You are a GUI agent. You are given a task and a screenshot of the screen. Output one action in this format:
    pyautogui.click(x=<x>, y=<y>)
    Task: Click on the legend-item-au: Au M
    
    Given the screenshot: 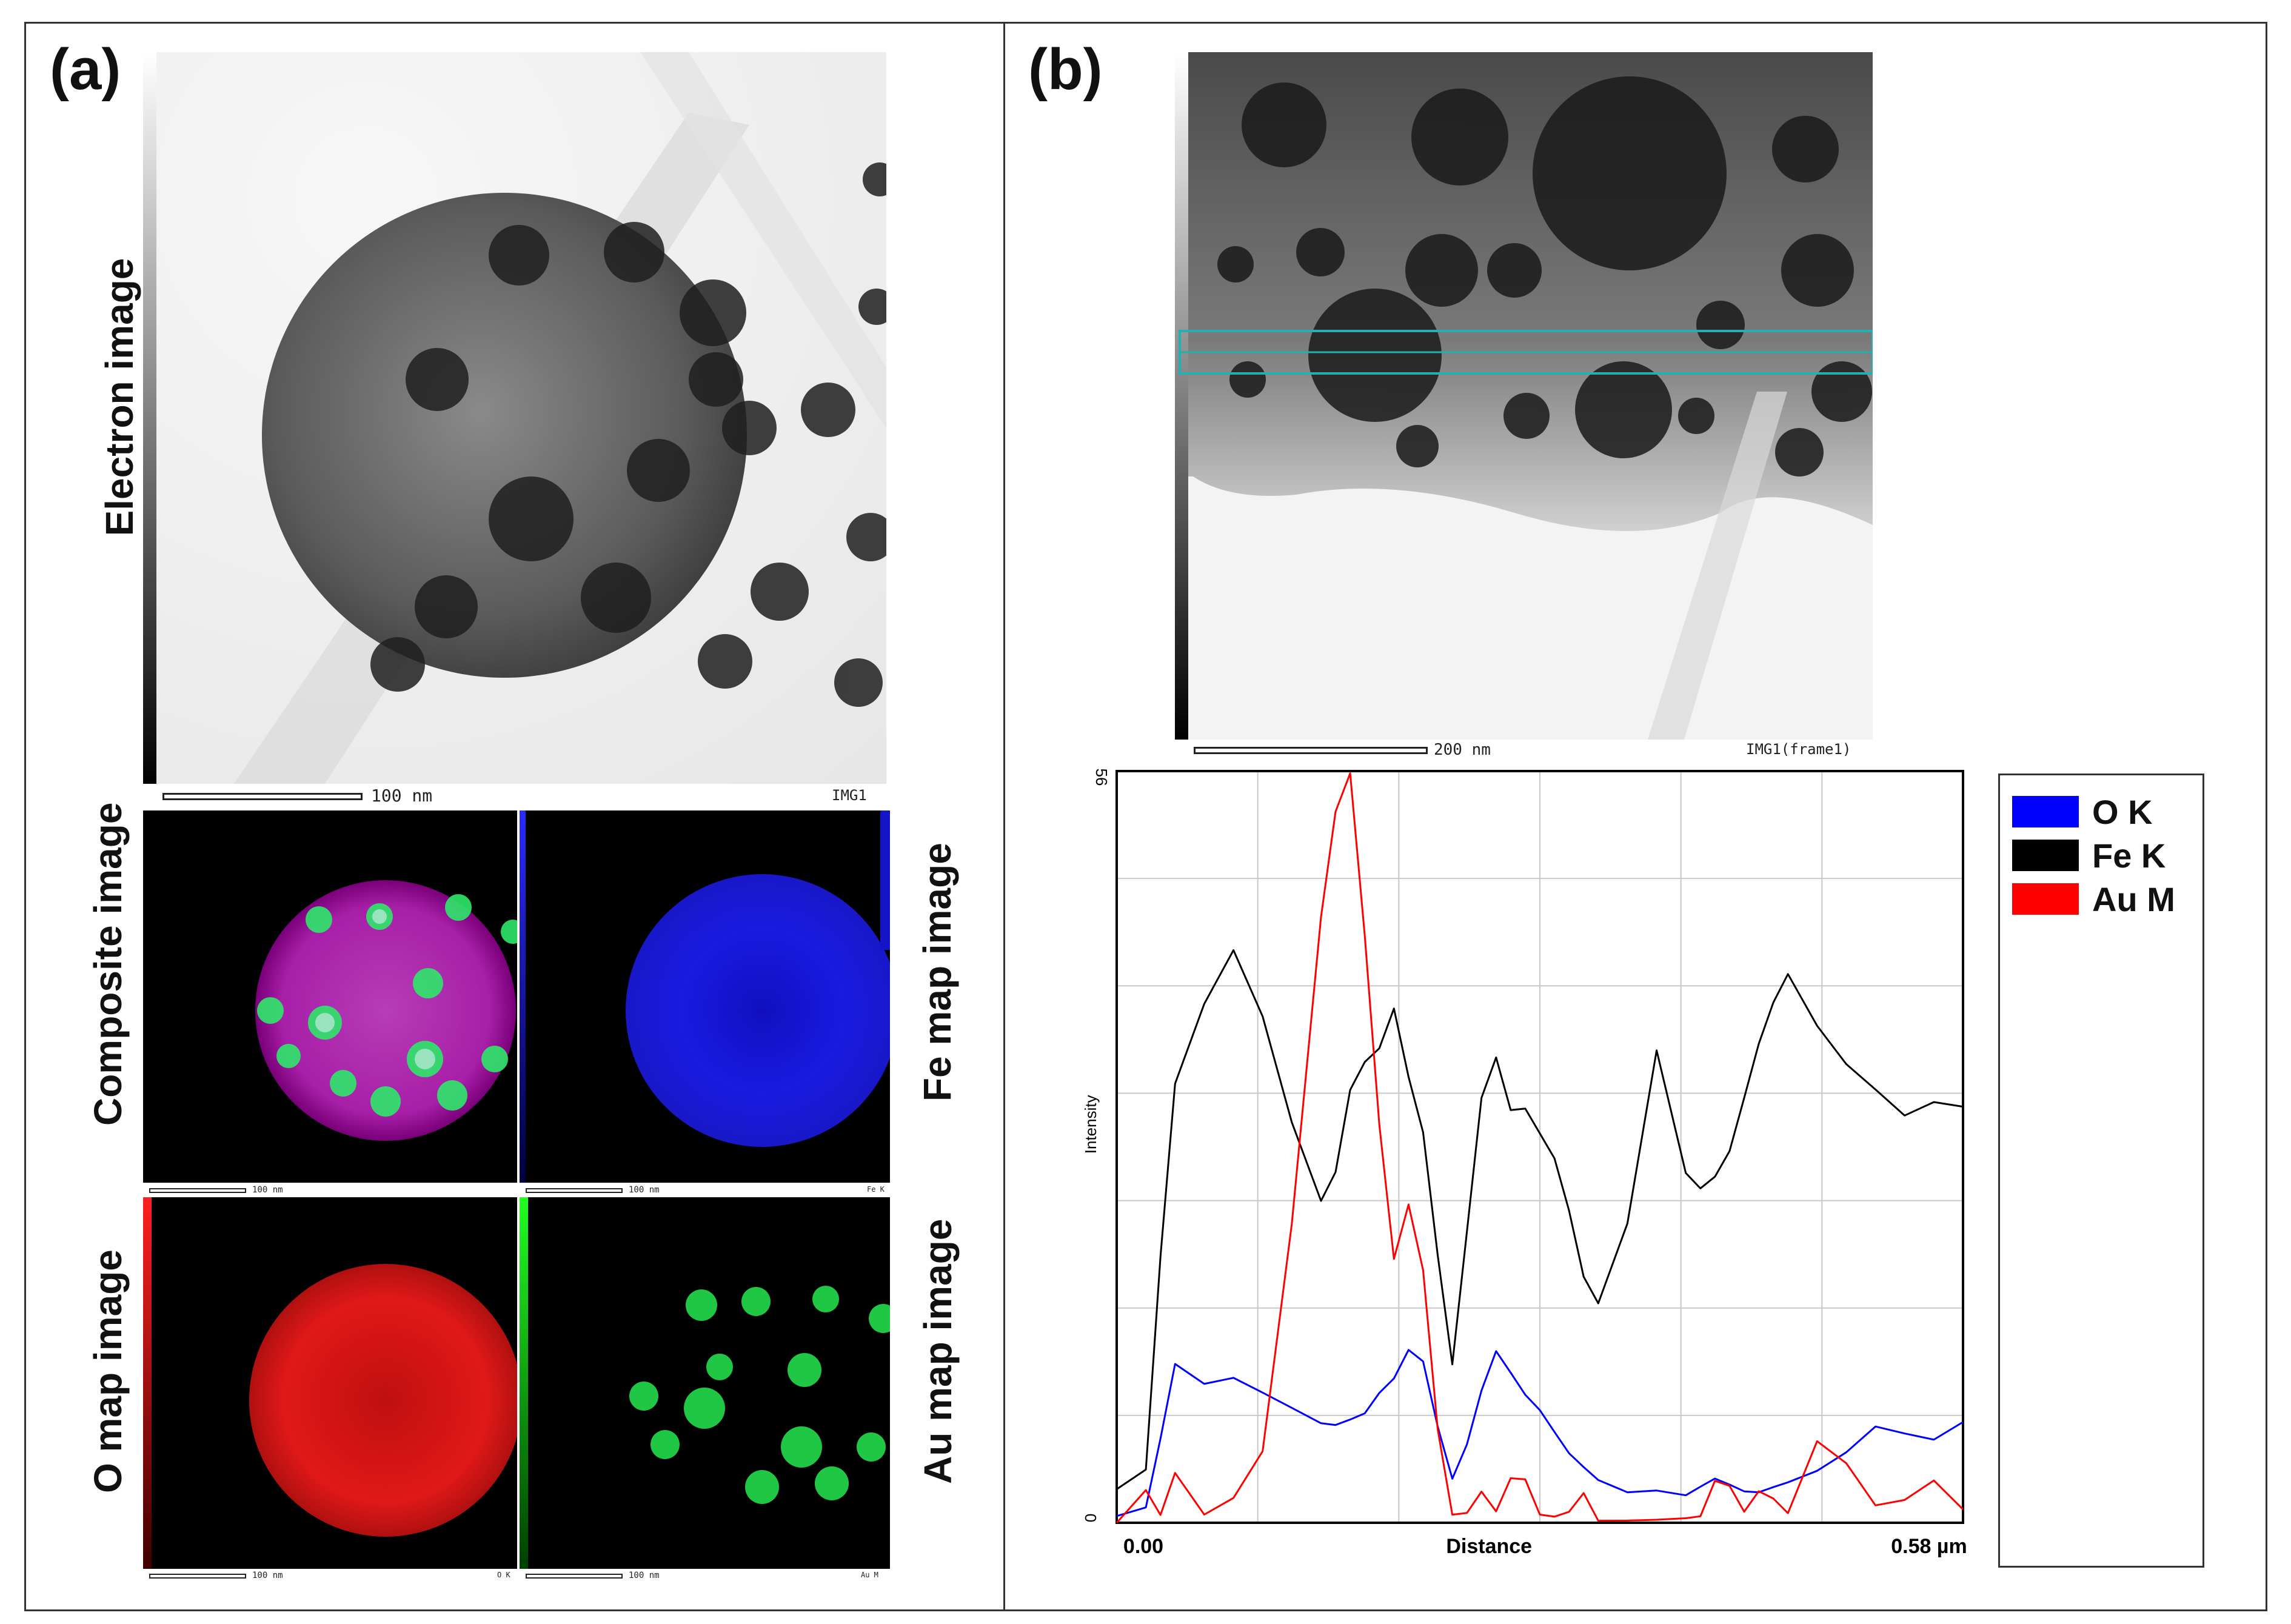 What is the action you would take?
    pyautogui.click(x=2093, y=899)
    